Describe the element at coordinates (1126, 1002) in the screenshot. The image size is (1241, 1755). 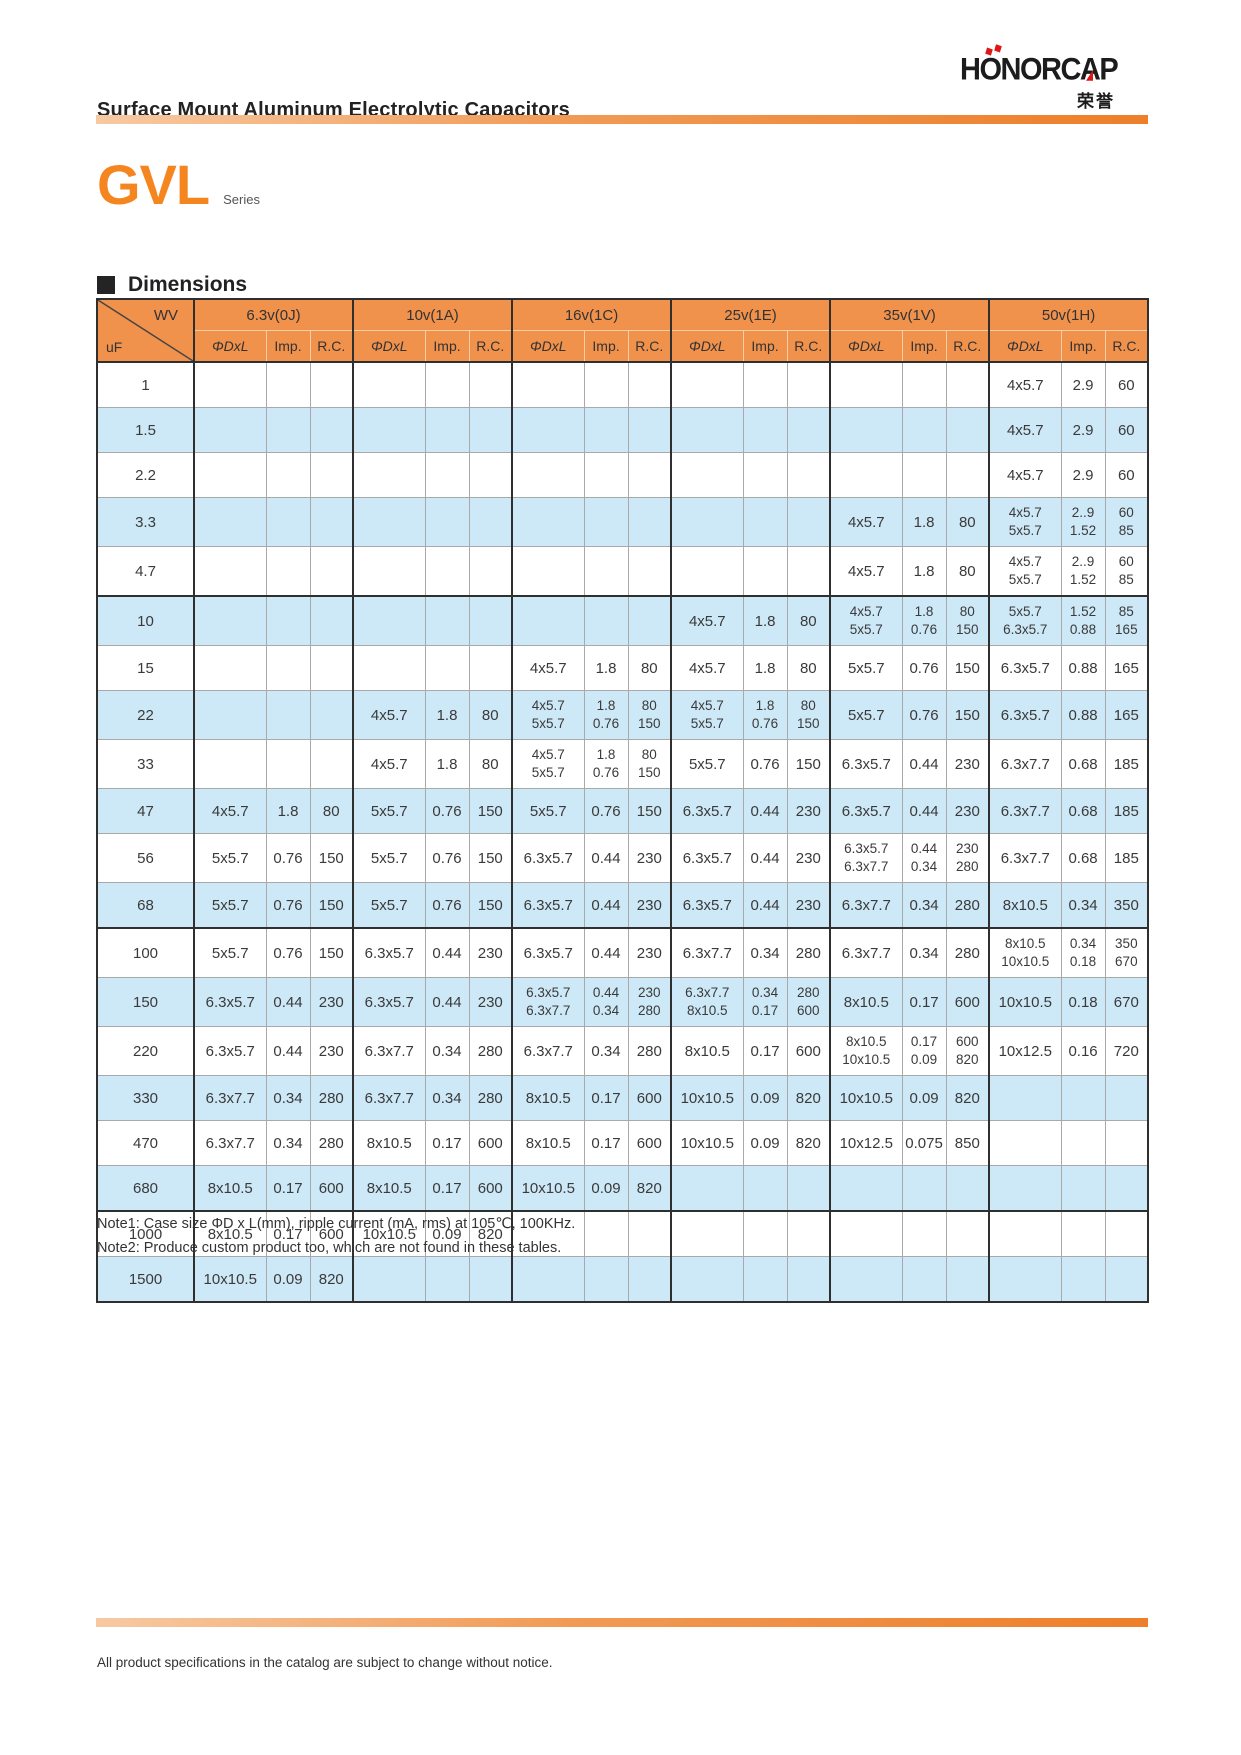
I see `spec-cell: 670` at that location.